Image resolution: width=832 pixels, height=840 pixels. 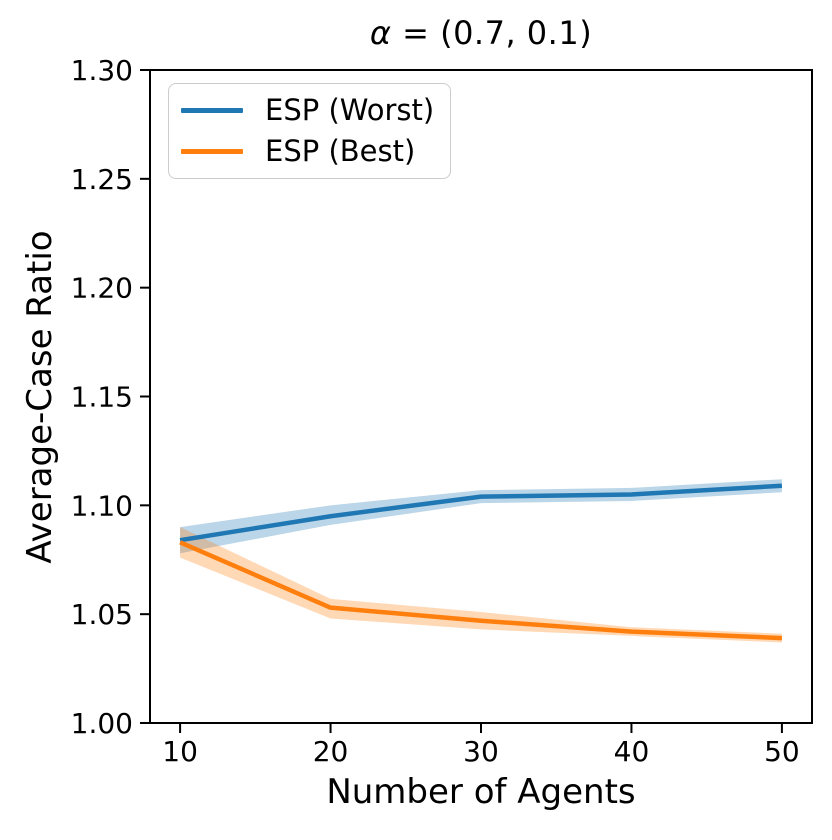 I want to click on legend-line-esp-best, so click(x=212, y=152).